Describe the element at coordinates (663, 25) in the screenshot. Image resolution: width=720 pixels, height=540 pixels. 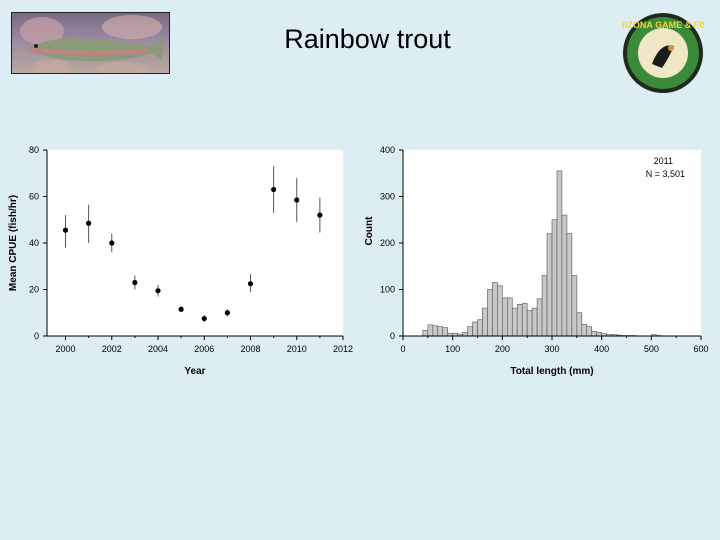
I see `logo-text: ARIZONA GAME & FISH` at that location.